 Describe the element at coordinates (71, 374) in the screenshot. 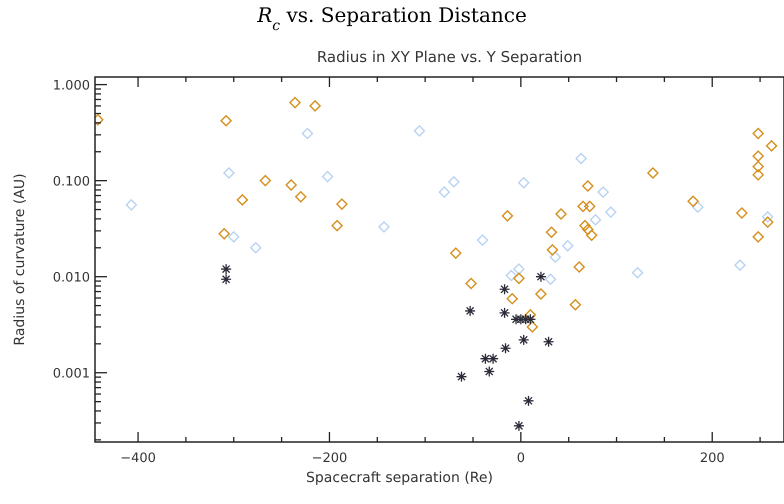

I see `y-tick-label: 0.001` at that location.